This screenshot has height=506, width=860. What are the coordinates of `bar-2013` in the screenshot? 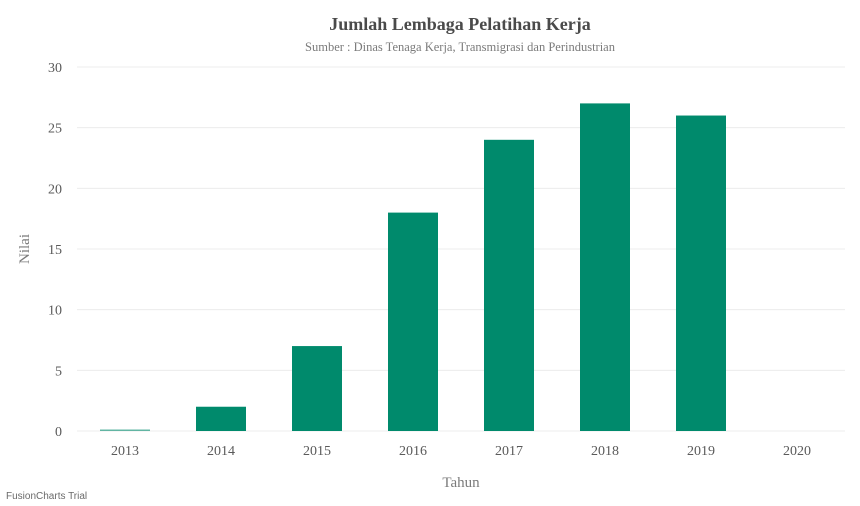 It's located at (125, 430).